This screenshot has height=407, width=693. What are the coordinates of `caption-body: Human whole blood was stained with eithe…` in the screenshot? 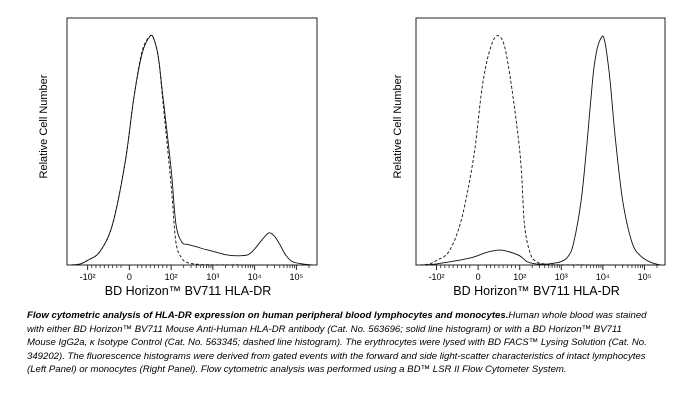 It's located at (337, 343).